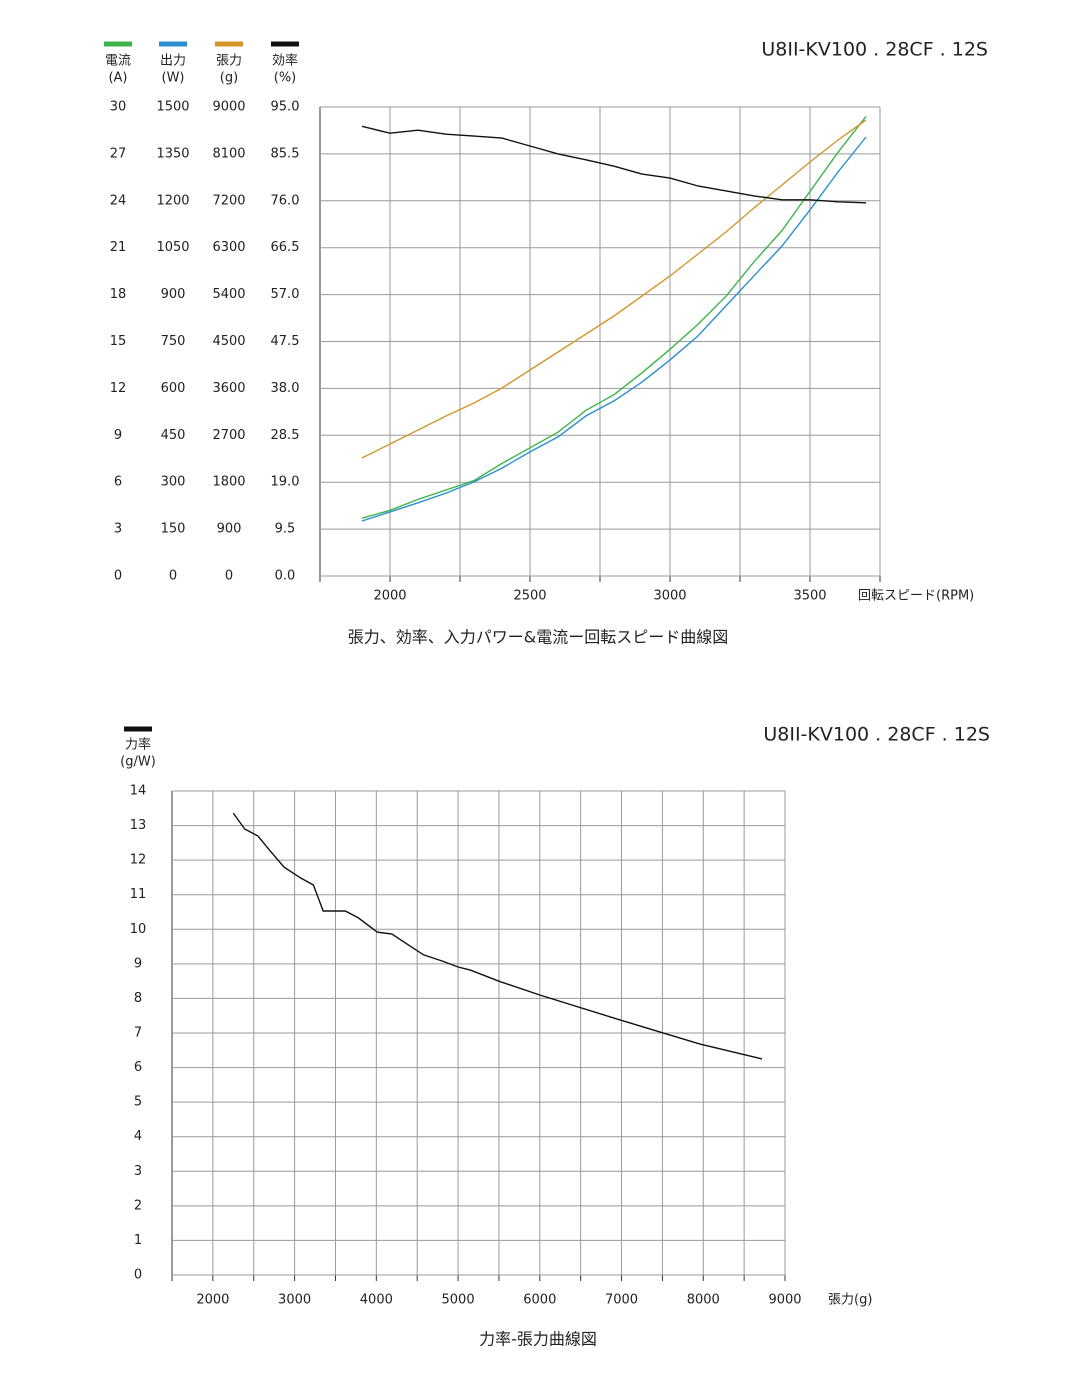 The height and width of the screenshot is (1394, 1076). What do you see at coordinates (172, 107) in the screenshot?
I see `y-tick-label: 1500` at bounding box center [172, 107].